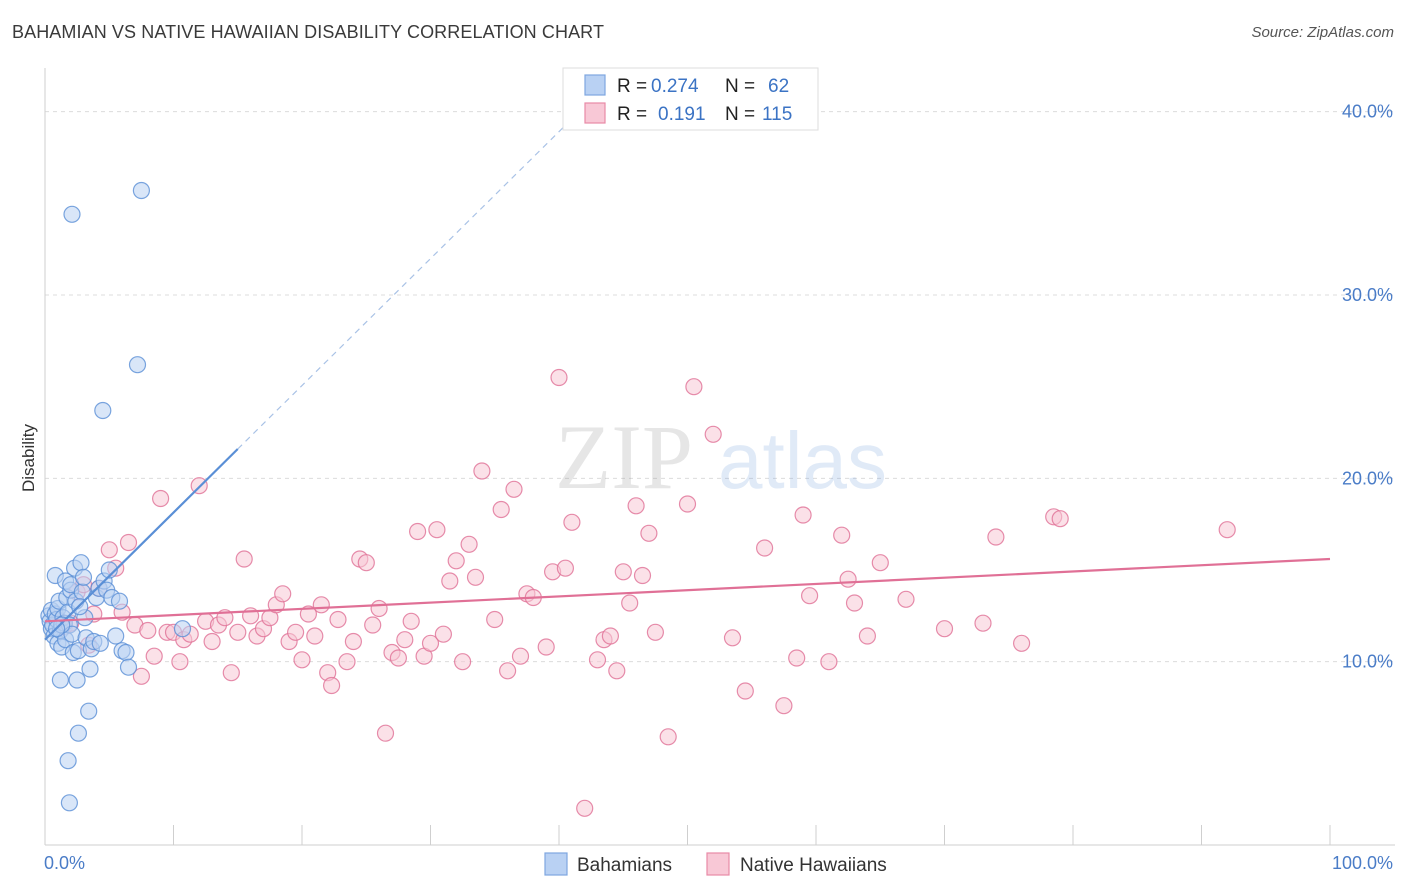  Describe the element at coordinates (1367, 478) in the screenshot. I see `y-tick-label: 20.0%` at that location.